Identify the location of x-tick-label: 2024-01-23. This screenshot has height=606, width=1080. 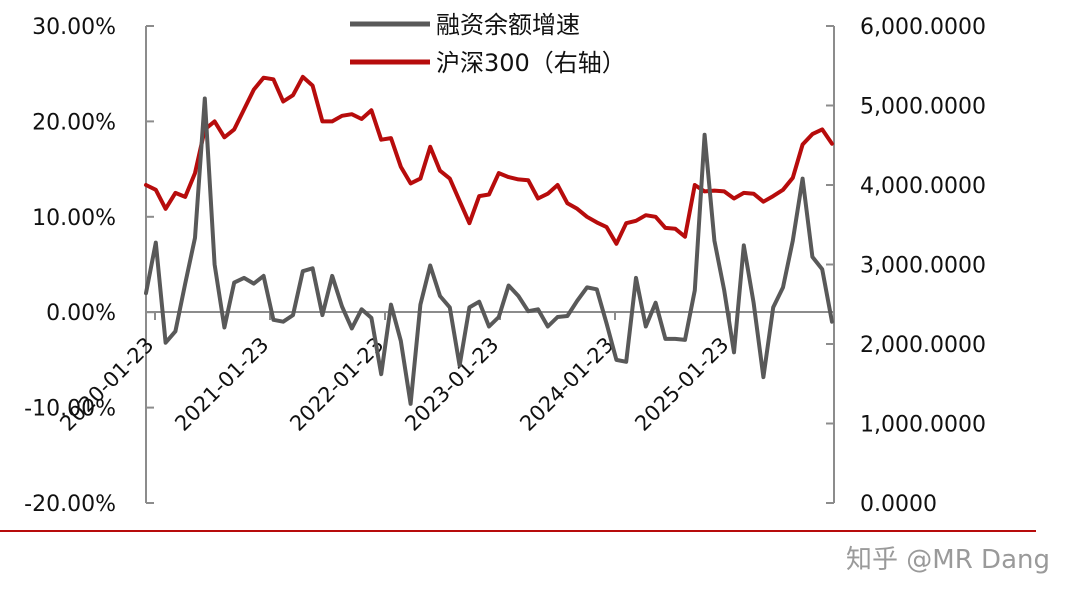
(566, 384).